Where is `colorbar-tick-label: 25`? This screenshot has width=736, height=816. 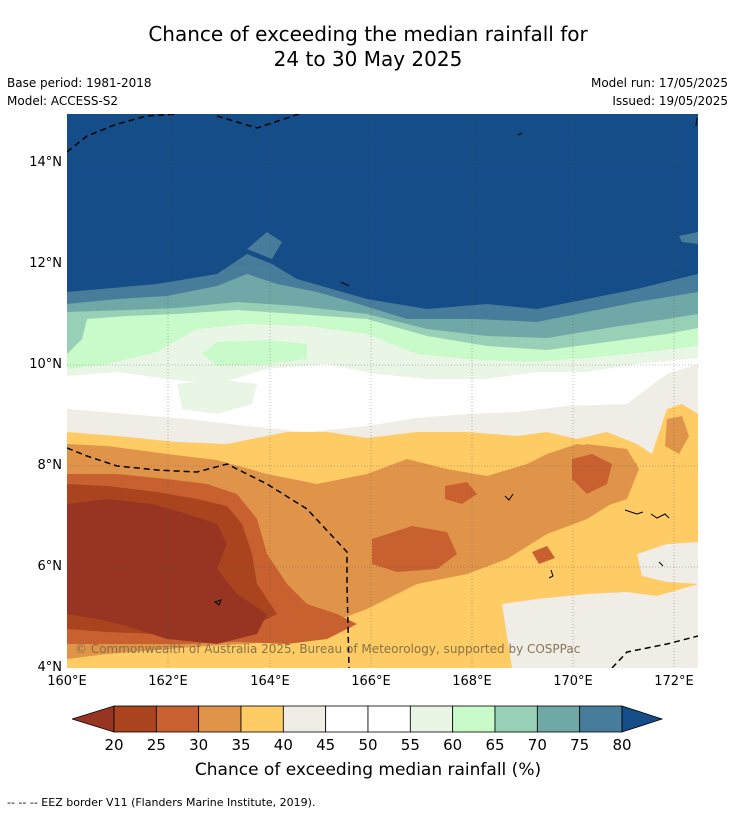 colorbar-tick-label: 25 is located at coordinates (156, 745).